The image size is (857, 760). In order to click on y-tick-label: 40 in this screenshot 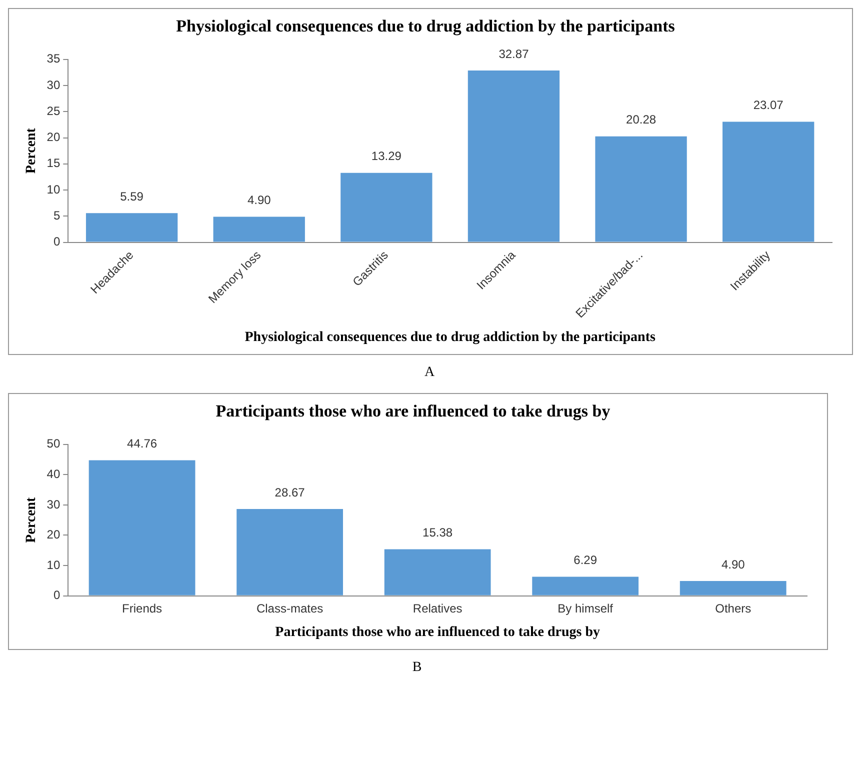, I will do `click(53, 473)`.